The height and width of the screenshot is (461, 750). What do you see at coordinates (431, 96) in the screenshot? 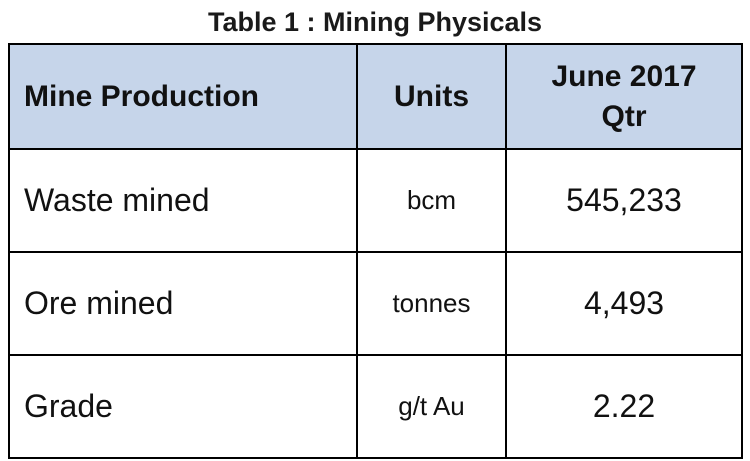
I see `header-units: Units` at bounding box center [431, 96].